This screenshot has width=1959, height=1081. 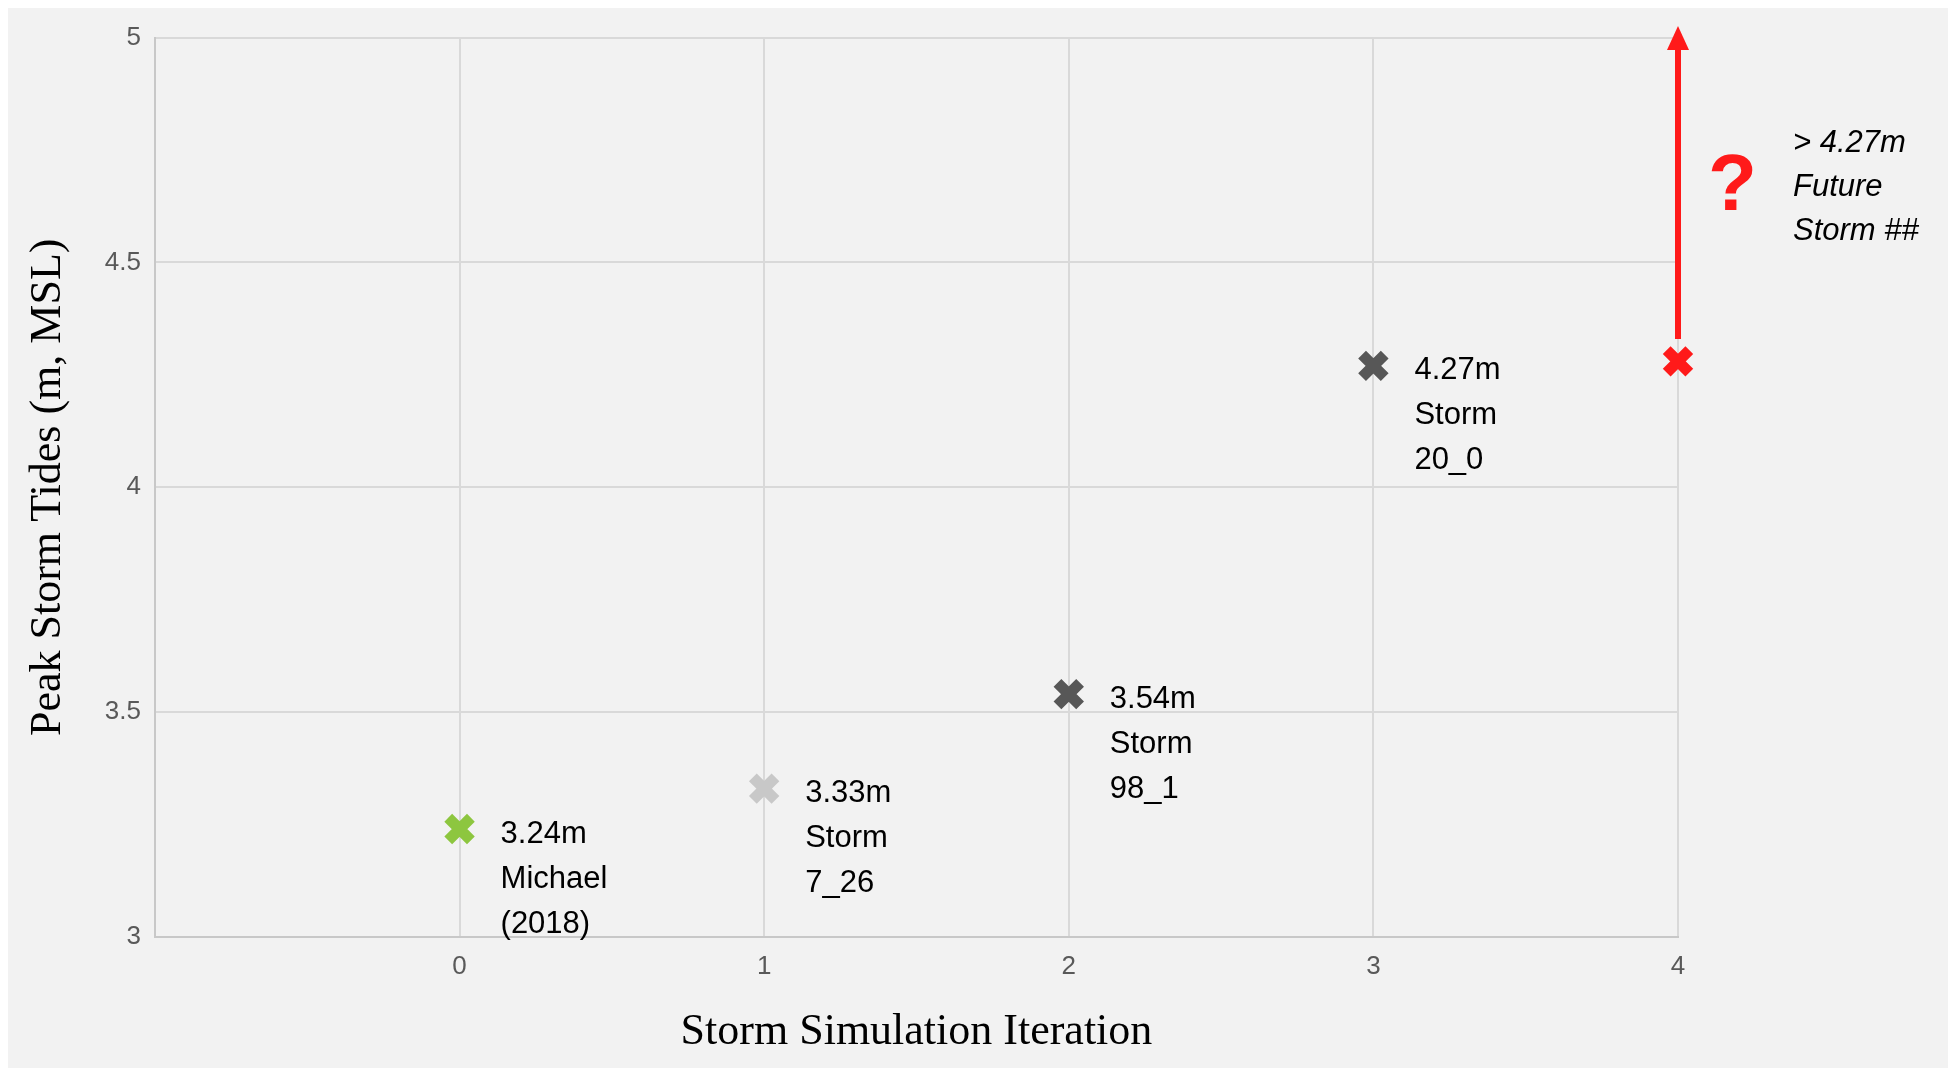 What do you see at coordinates (1152, 742) in the screenshot?
I see `annotation: 3.54m Storm 98_1` at bounding box center [1152, 742].